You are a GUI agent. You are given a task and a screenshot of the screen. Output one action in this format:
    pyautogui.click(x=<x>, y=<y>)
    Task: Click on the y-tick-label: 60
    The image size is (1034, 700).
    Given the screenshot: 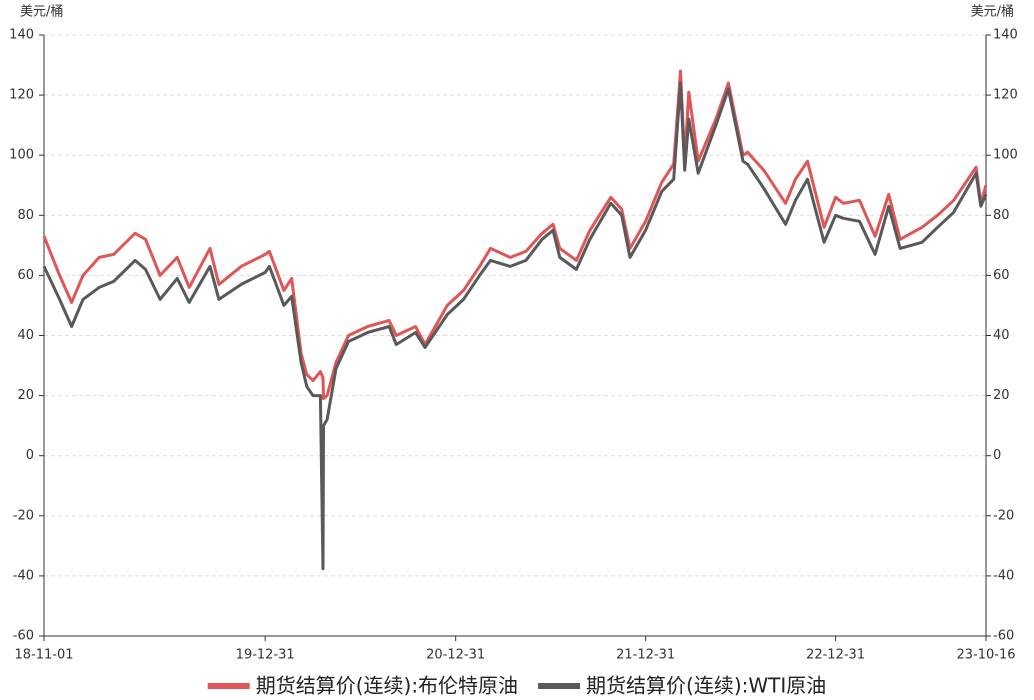 What is the action you would take?
    pyautogui.click(x=25, y=275)
    